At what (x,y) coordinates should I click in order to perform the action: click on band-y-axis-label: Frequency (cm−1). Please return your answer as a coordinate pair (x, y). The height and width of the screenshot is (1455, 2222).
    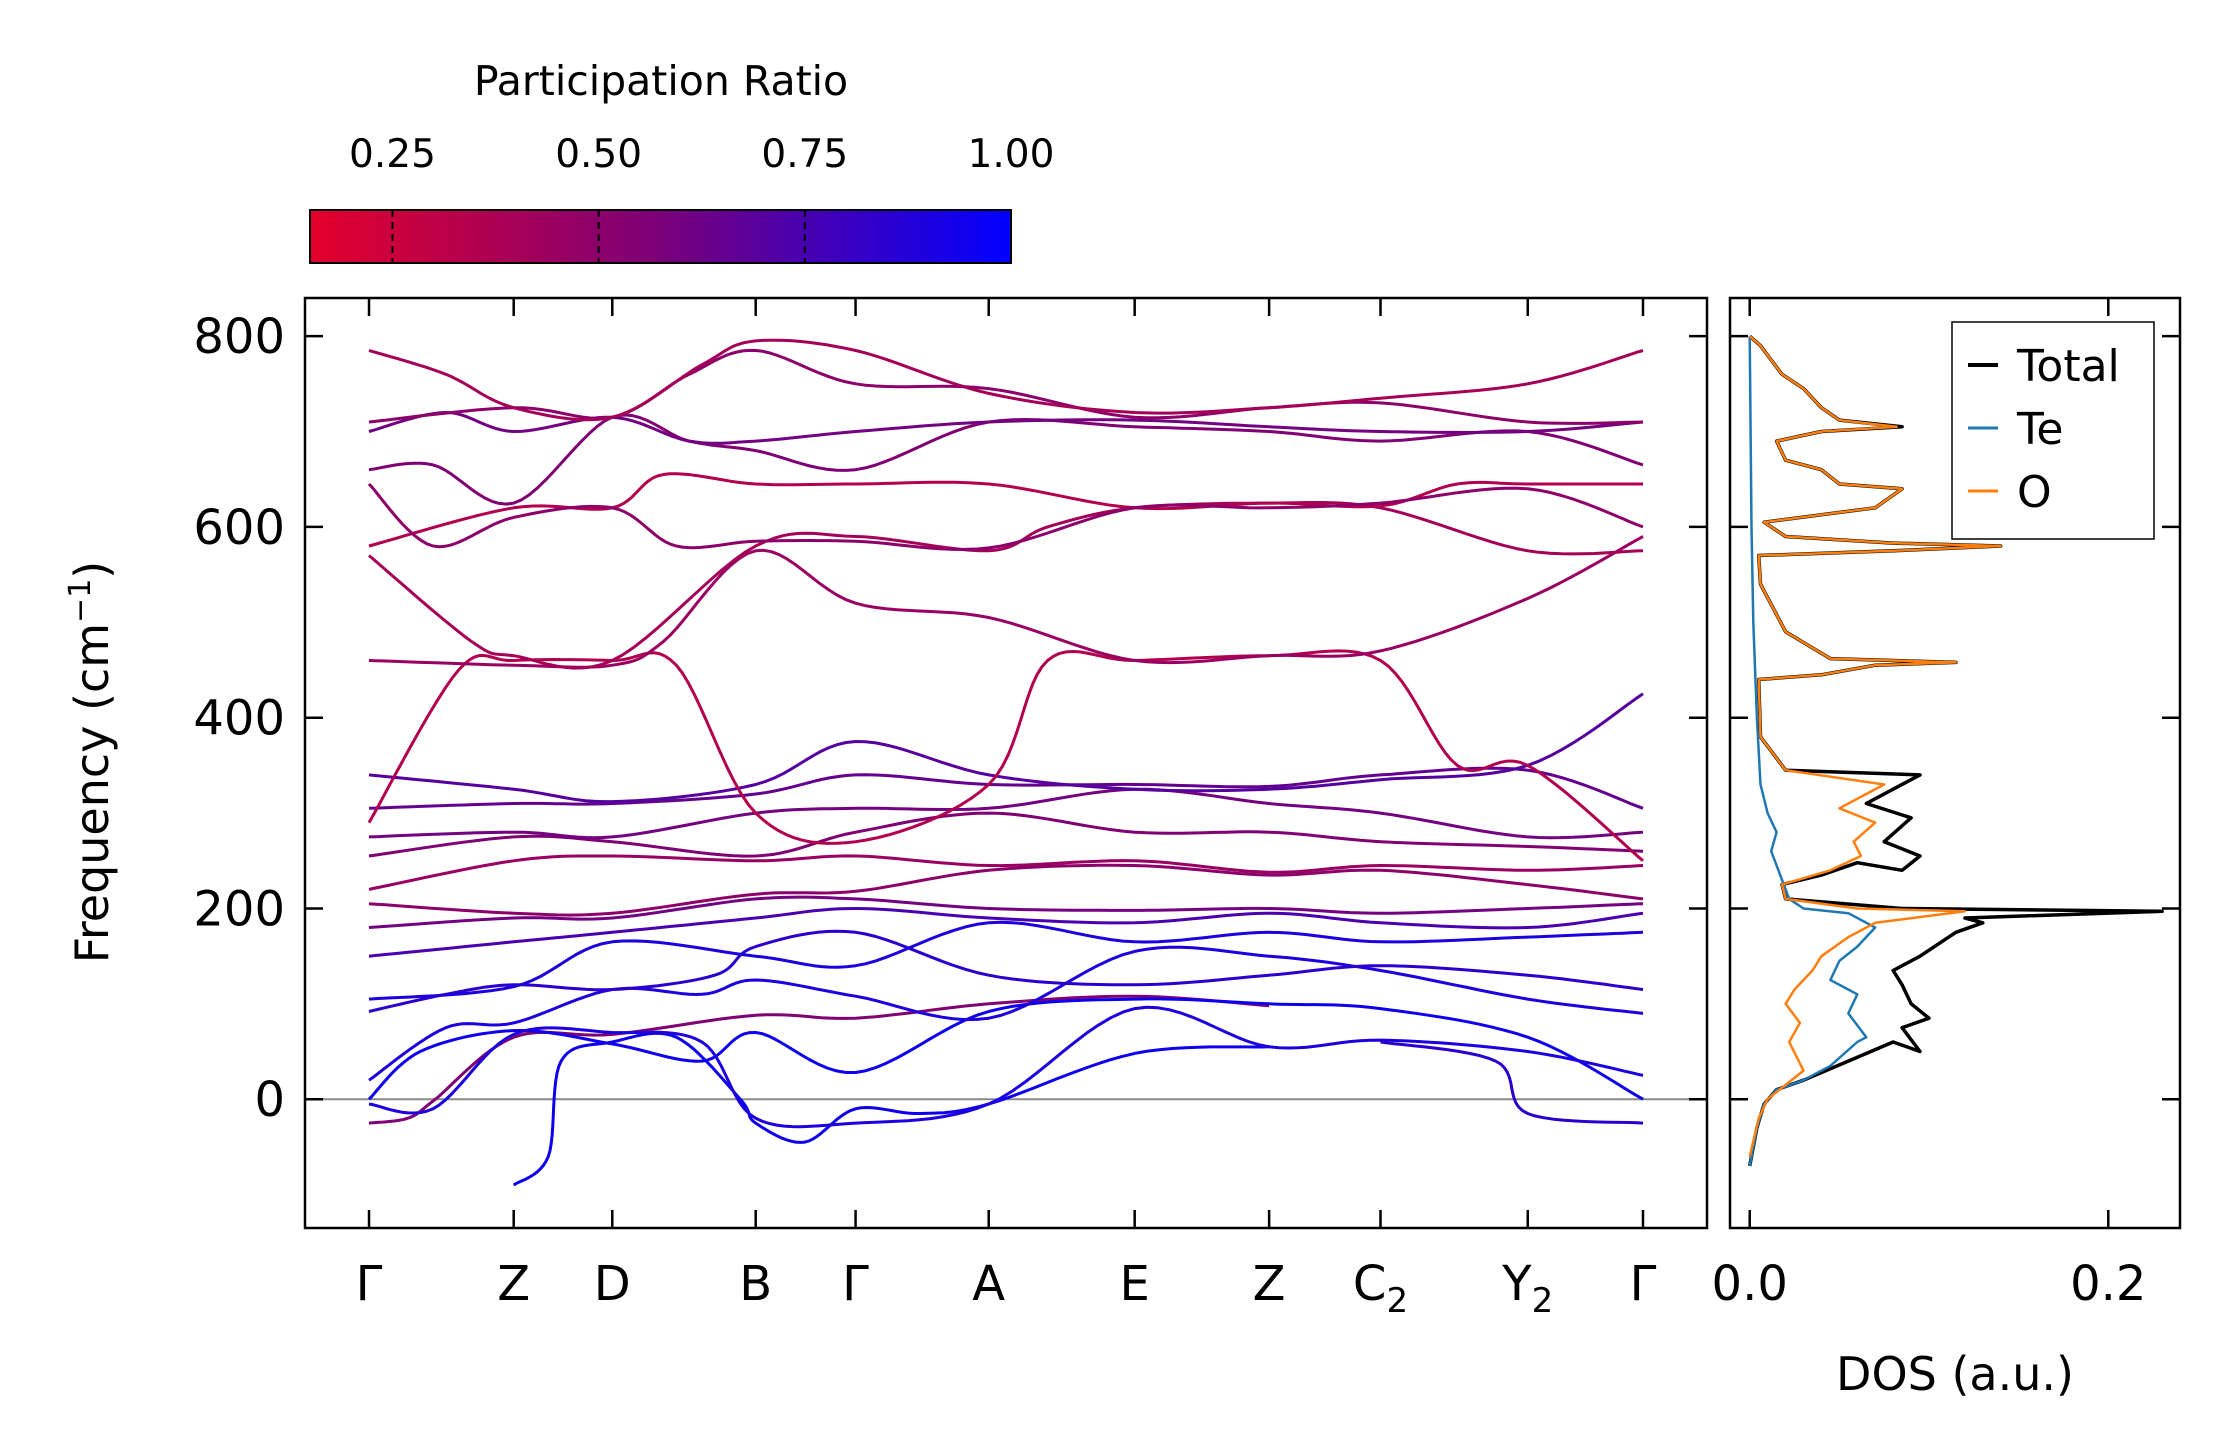
    Looking at the image, I should click on (91, 762).